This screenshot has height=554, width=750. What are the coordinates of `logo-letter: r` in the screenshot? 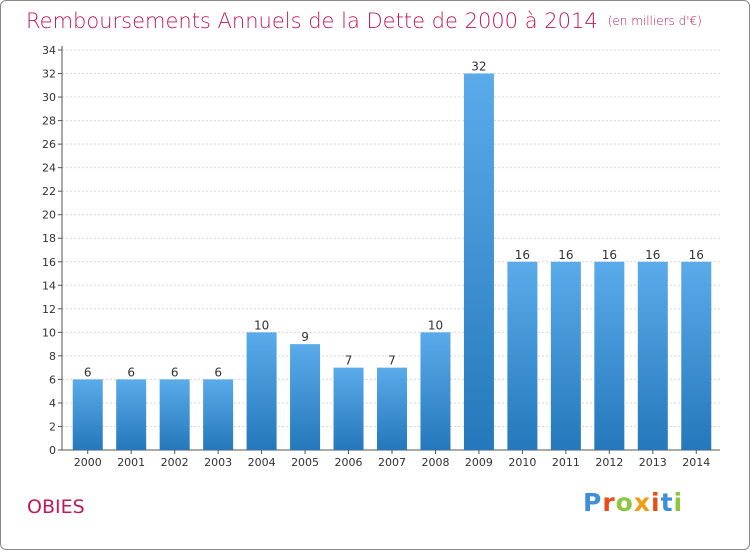 It's located at (609, 502).